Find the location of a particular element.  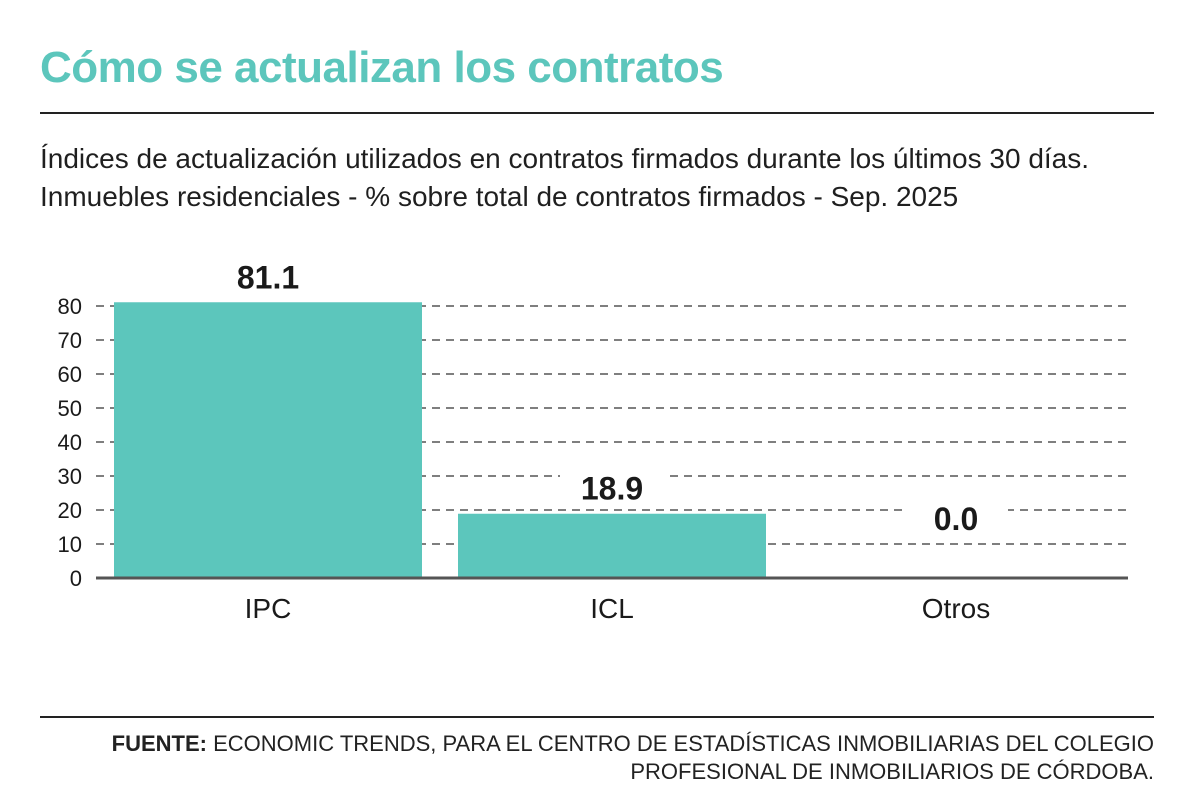

x-category-label-otros: Otros is located at coordinates (956, 608).